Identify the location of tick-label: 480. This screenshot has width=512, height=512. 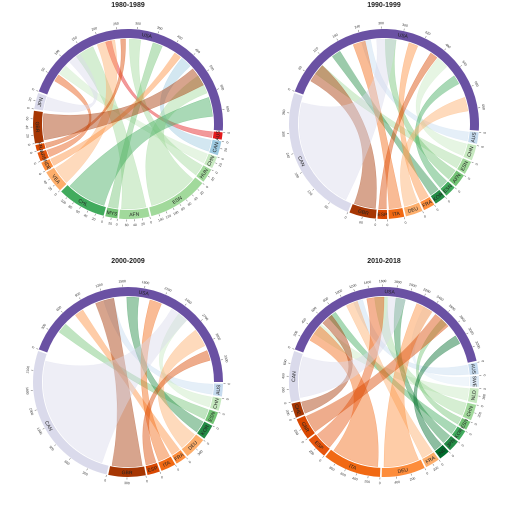
(447, 46).